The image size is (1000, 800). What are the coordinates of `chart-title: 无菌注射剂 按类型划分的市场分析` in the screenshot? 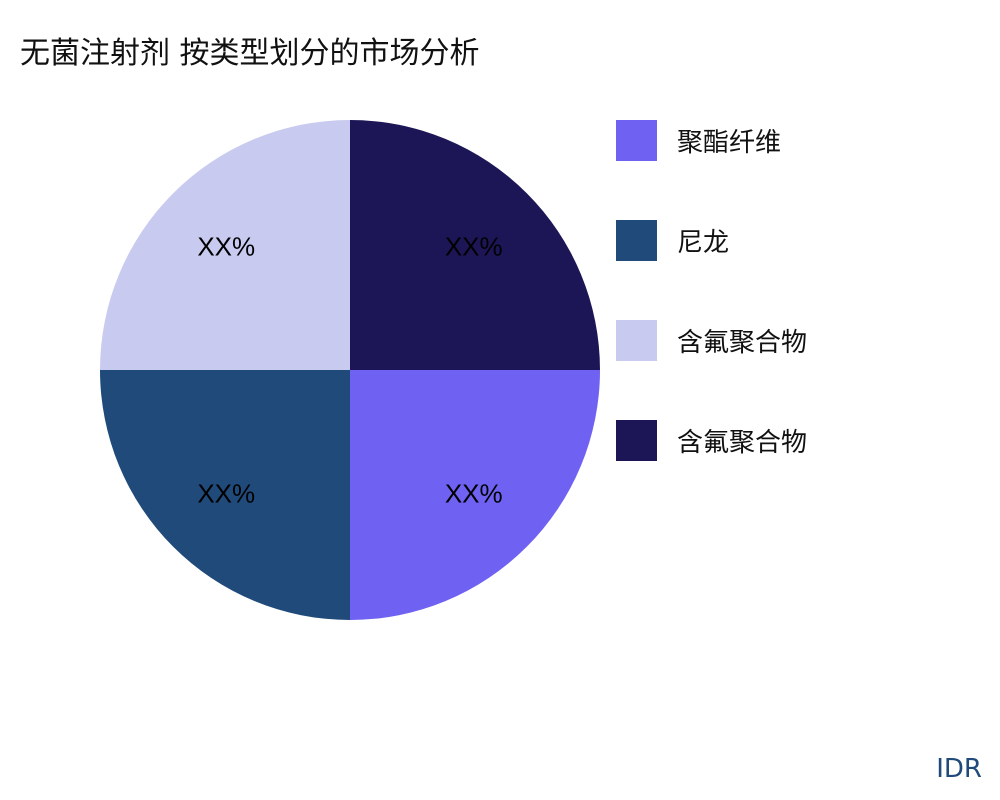 It's located at (250, 53).